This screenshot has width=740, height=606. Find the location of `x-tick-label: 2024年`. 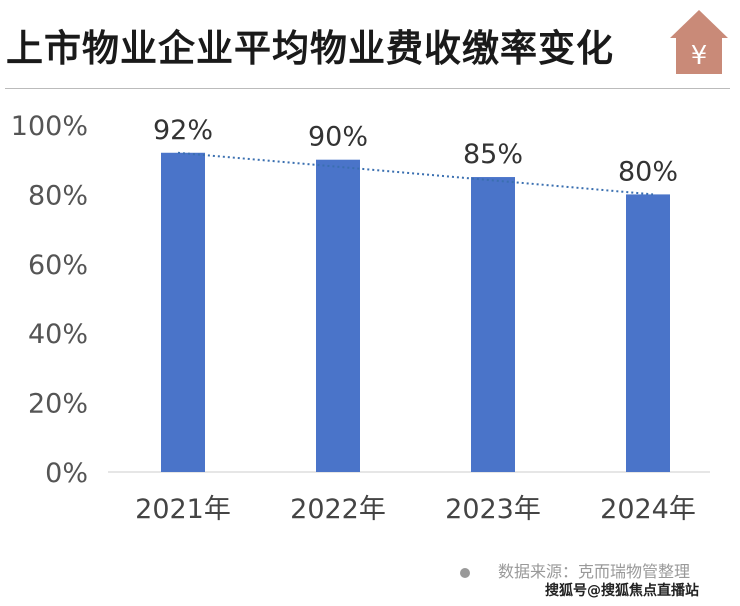

x-tick-label: 2024年 is located at coordinates (648, 509).